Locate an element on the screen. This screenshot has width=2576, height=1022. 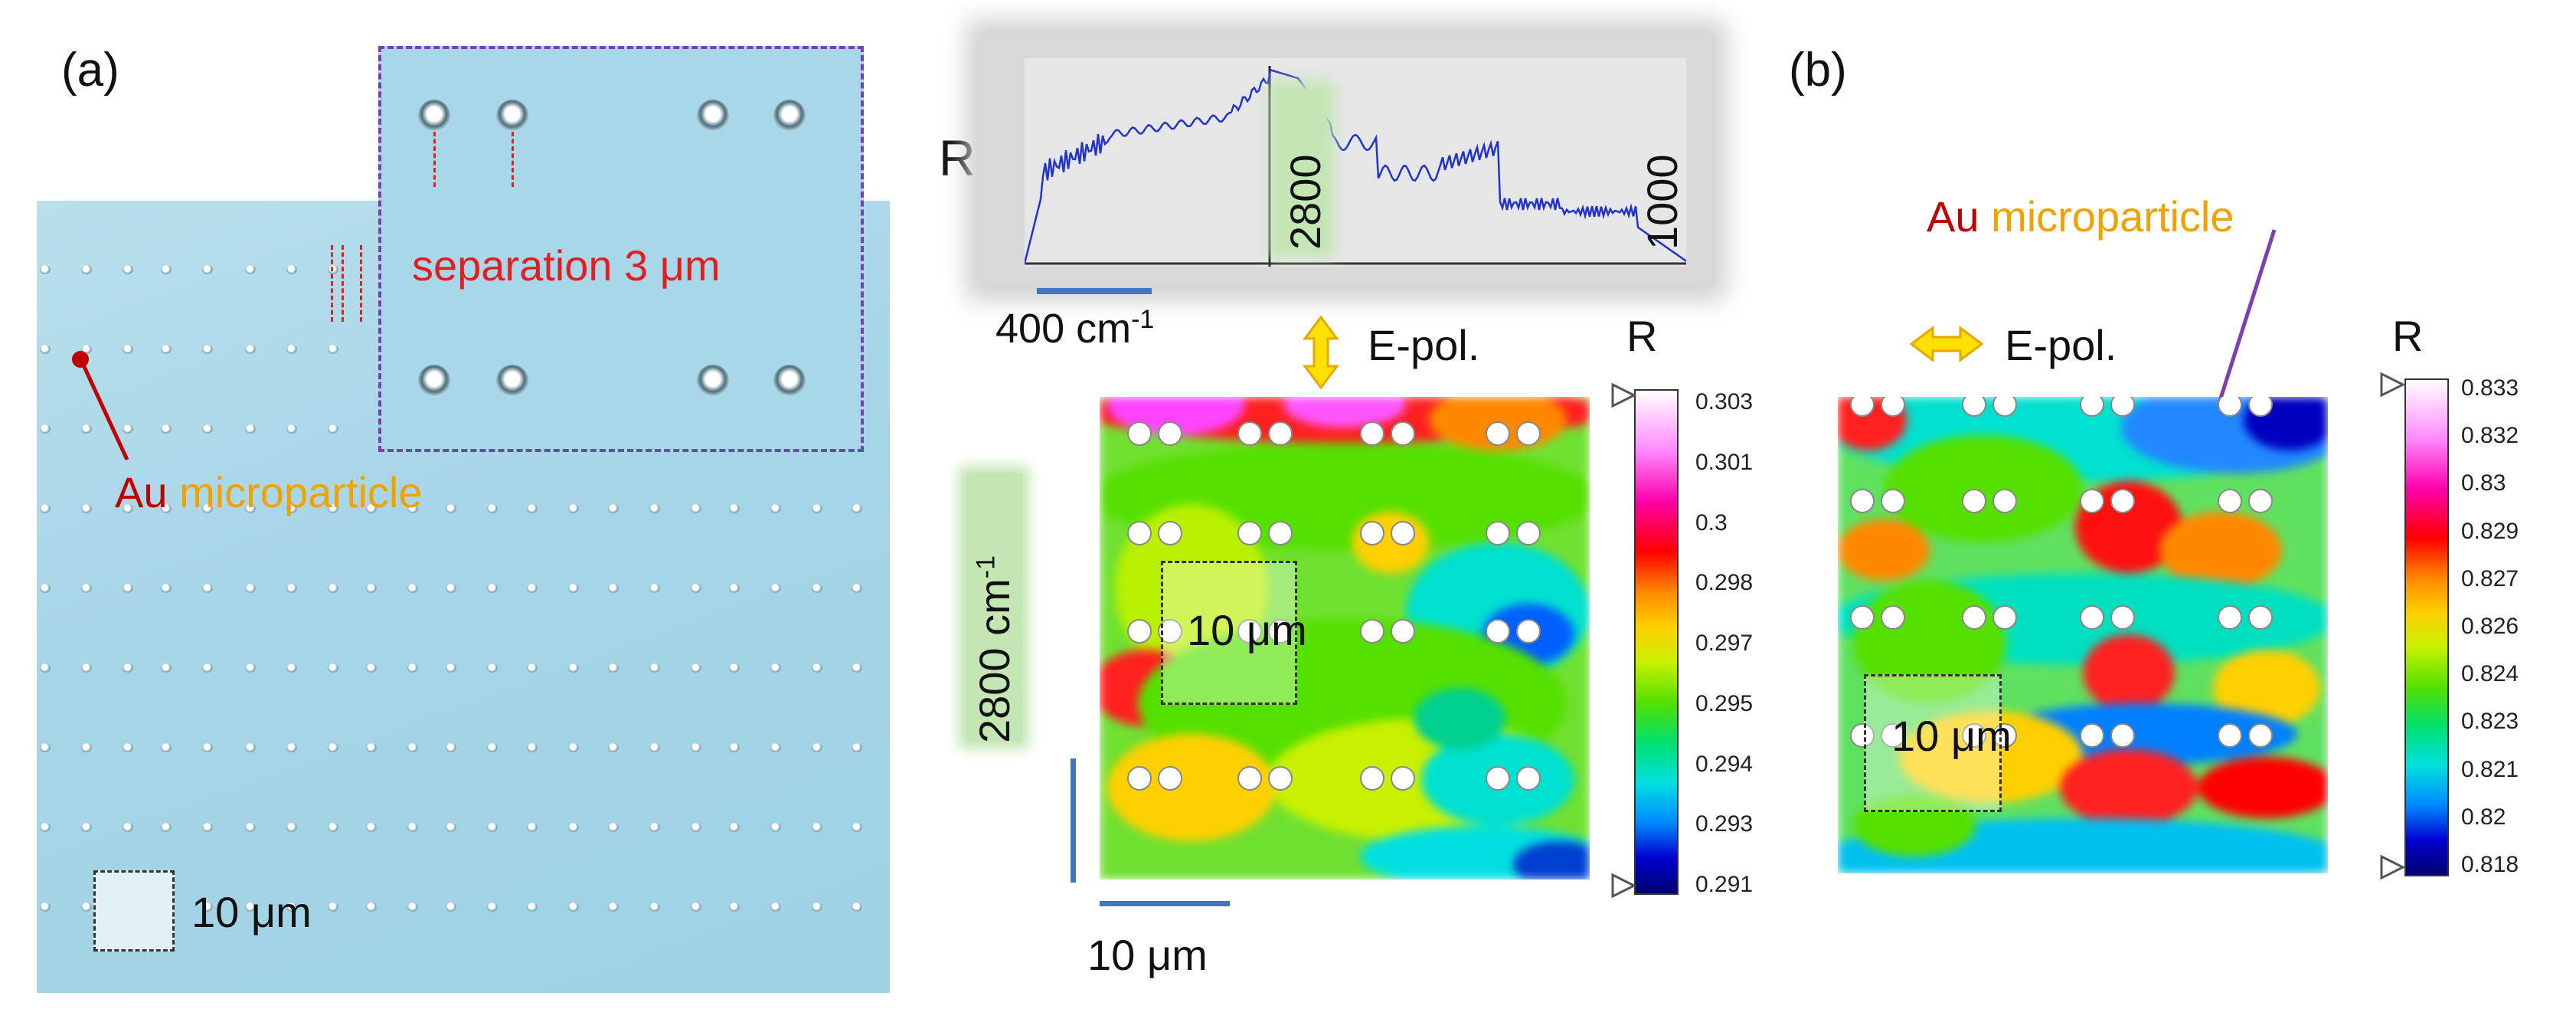
scale-label: 10 μm is located at coordinates (251, 912).